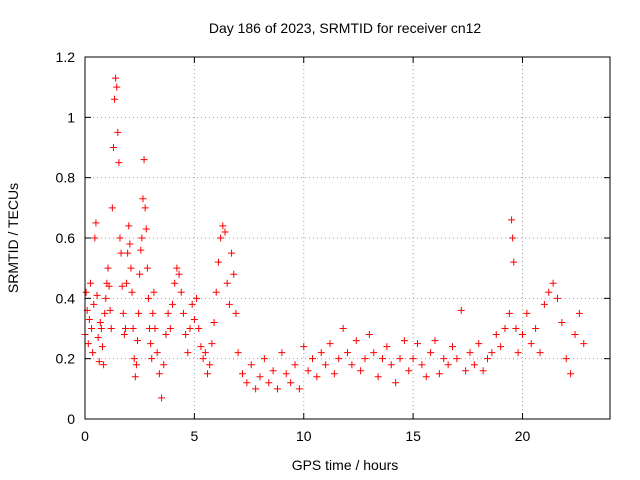 Image resolution: width=640 pixels, height=480 pixels. Describe the element at coordinates (345, 465) in the screenshot. I see `x-axis-label: GPS time / hours` at that location.